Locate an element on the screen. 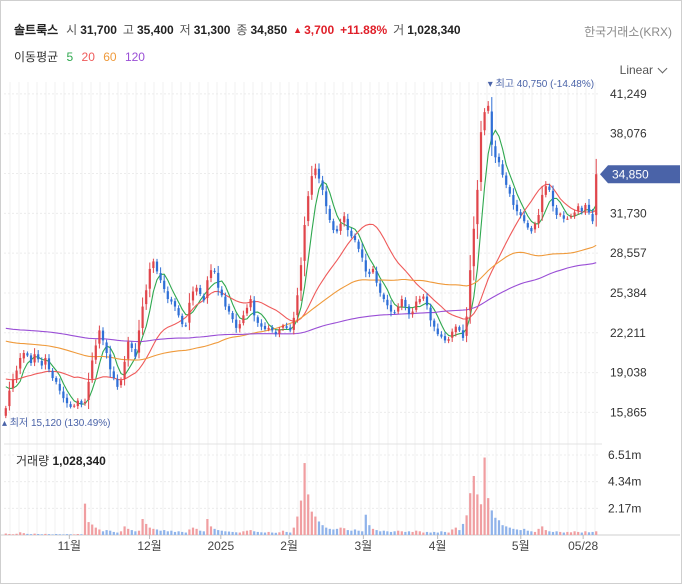 The image size is (682, 584). volume-label: 거 is located at coordinates (399, 30).